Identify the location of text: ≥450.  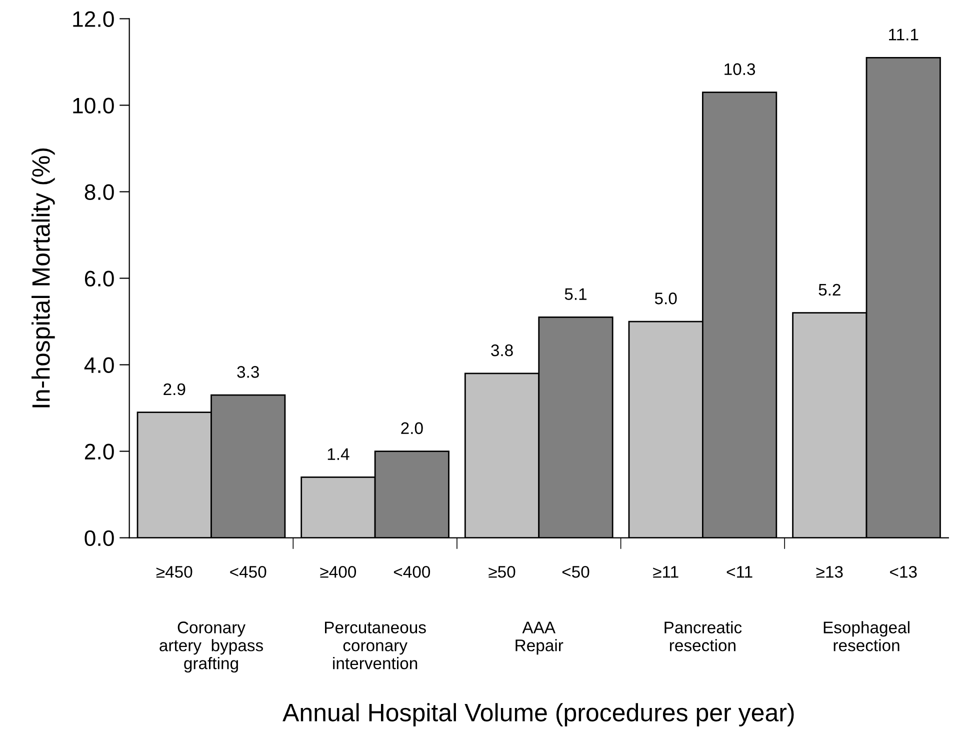
(174, 572).